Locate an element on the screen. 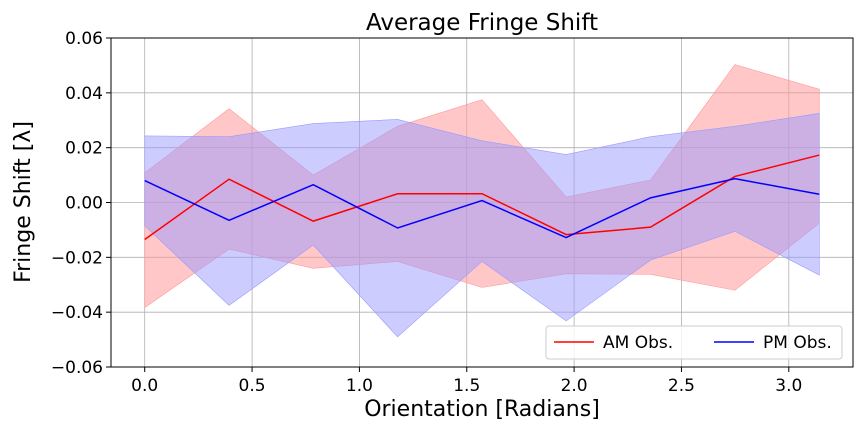 The width and height of the screenshot is (864, 432). legend-box is located at coordinates (694, 342).